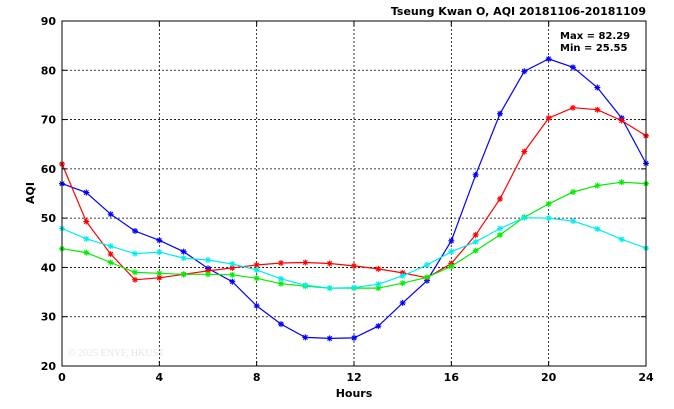  I want to click on max-value-label: Max = 82.29, so click(595, 36).